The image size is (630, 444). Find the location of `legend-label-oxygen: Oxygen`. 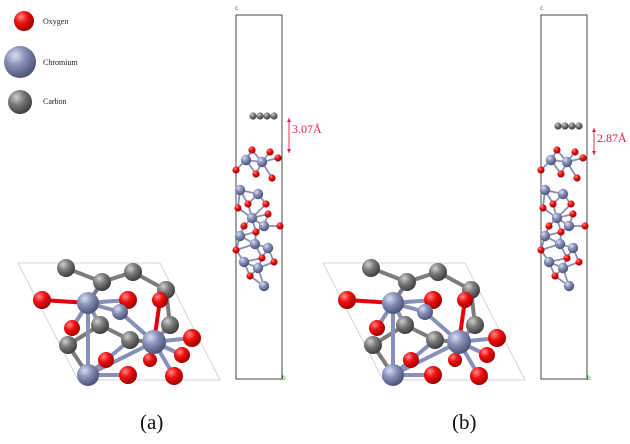

legend-label-oxygen: Oxygen is located at coordinates (56, 21).